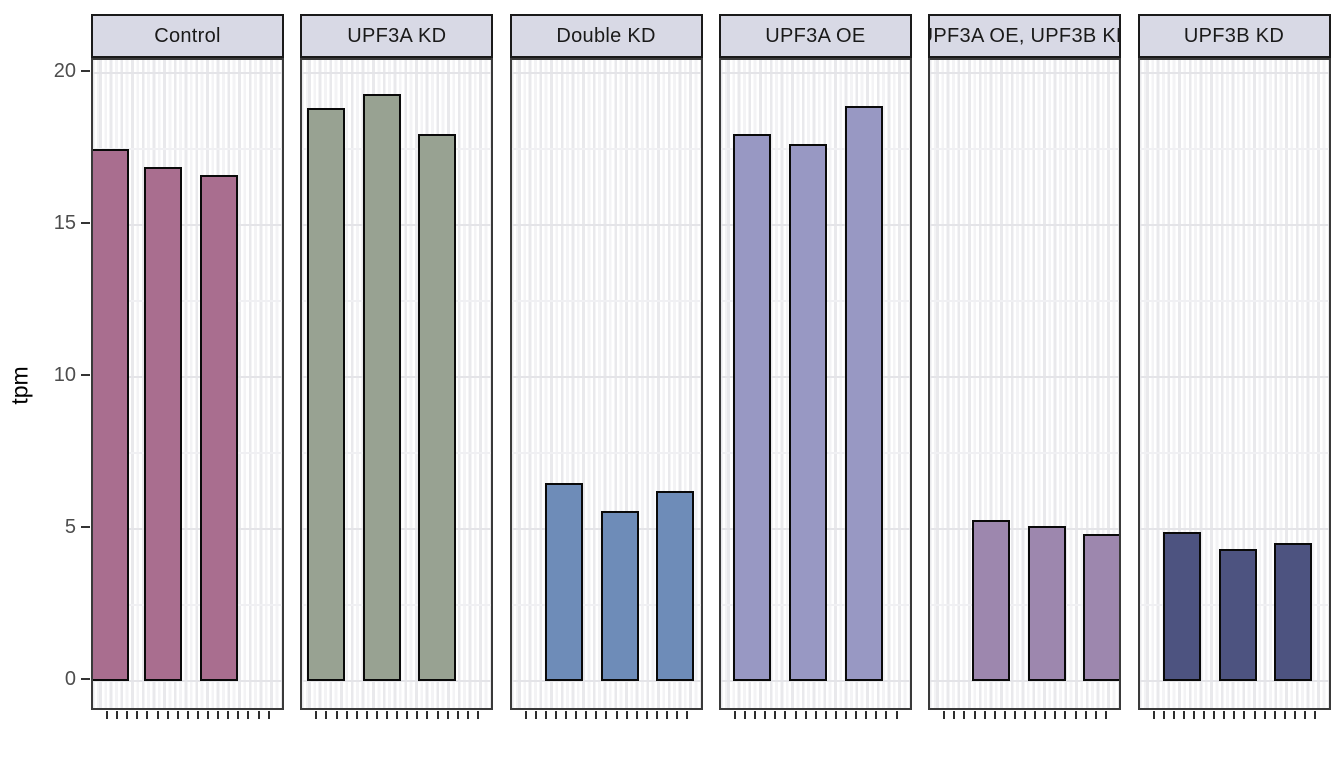 This screenshot has width=1344, height=768. I want to click on facet-strip-header: UPF3B KD, so click(1234, 36).